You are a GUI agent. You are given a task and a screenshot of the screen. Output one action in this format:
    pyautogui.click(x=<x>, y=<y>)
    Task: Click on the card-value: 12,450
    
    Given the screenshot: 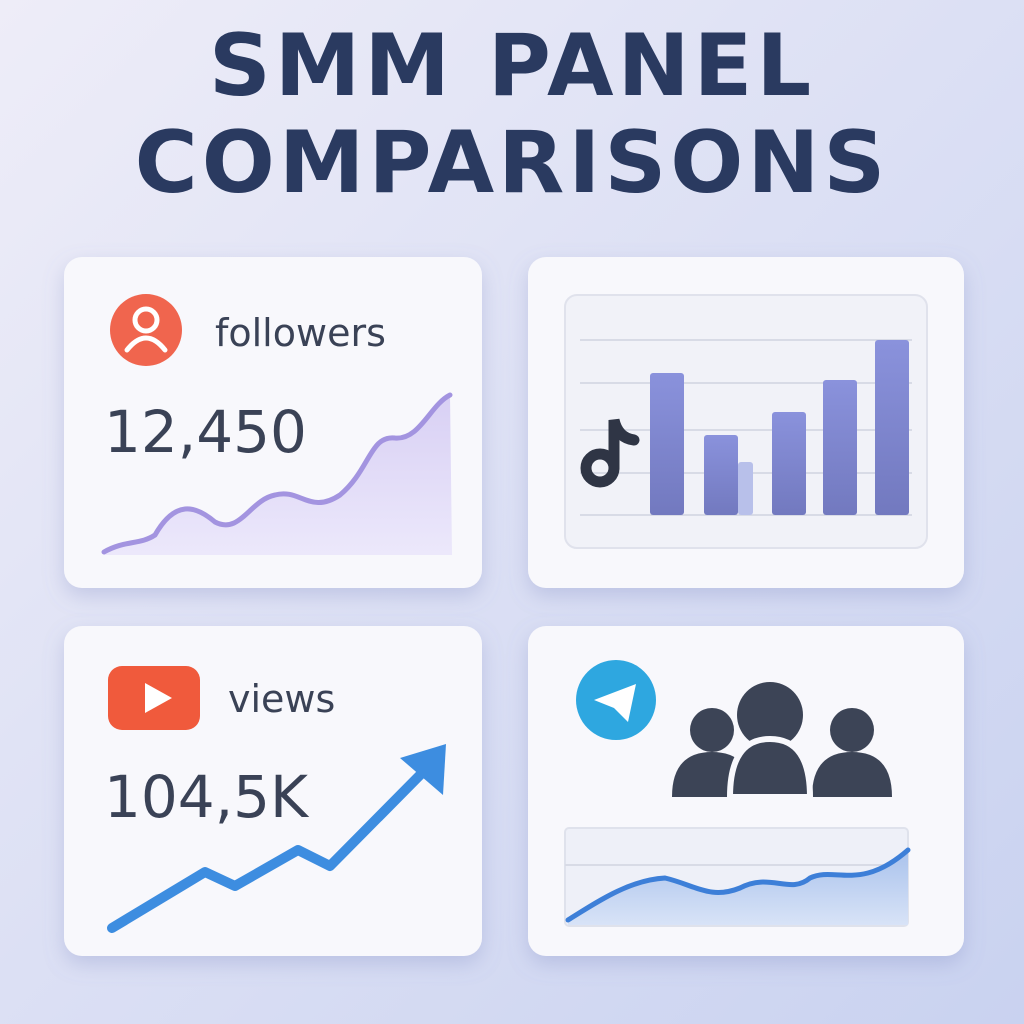 What is the action you would take?
    pyautogui.click(x=205, y=432)
    